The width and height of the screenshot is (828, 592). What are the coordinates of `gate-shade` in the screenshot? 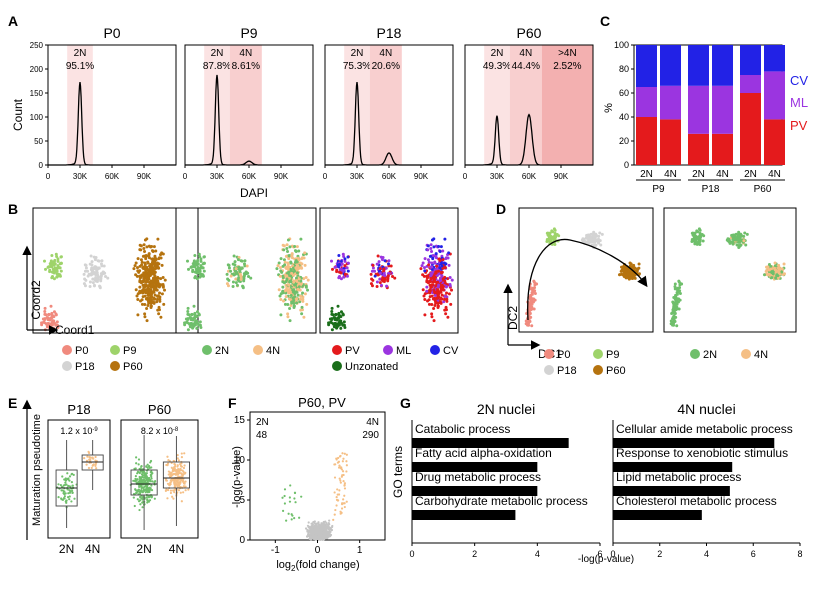 It's located at (217, 105).